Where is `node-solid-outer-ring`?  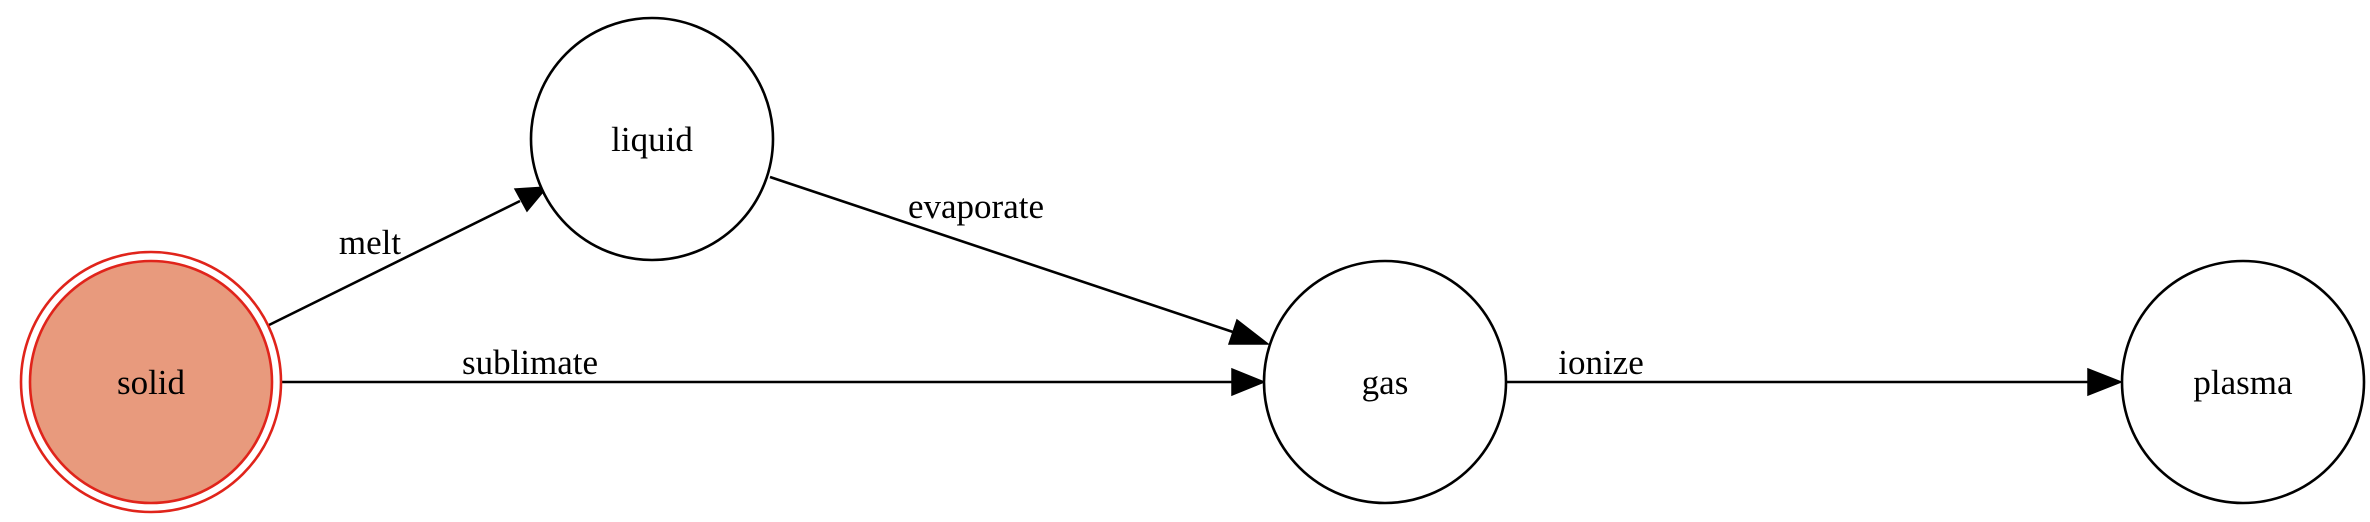 node-solid-outer-ring is located at coordinates (151, 382).